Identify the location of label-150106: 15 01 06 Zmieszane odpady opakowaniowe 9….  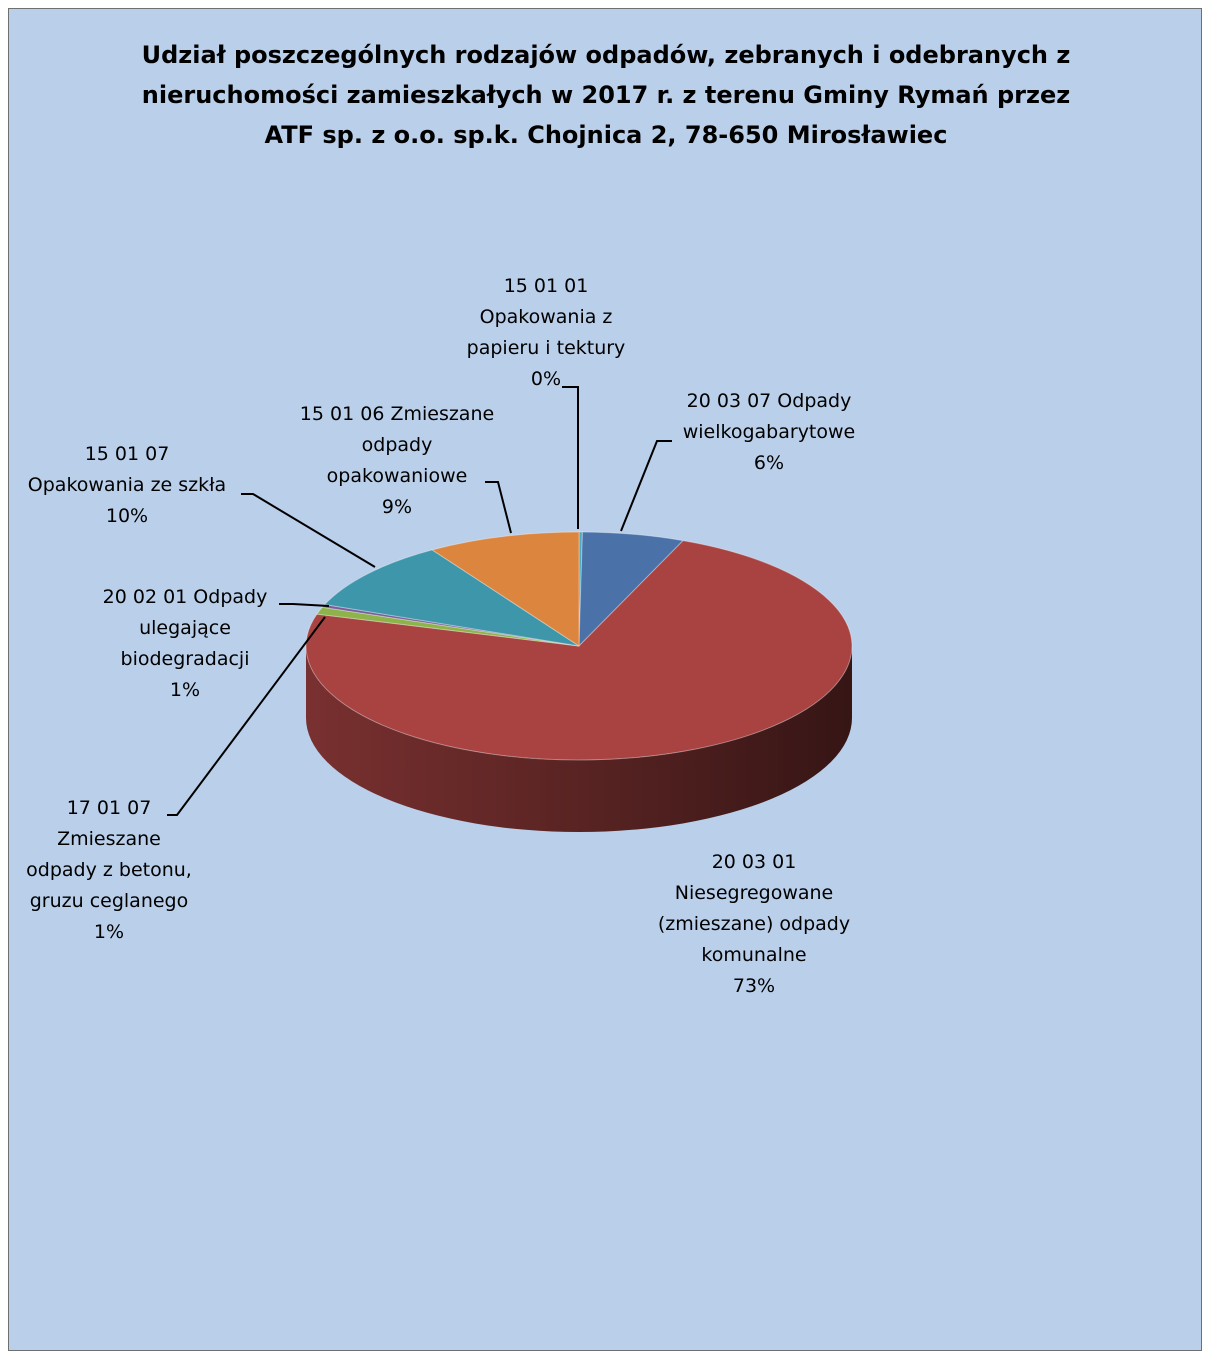
(397, 461).